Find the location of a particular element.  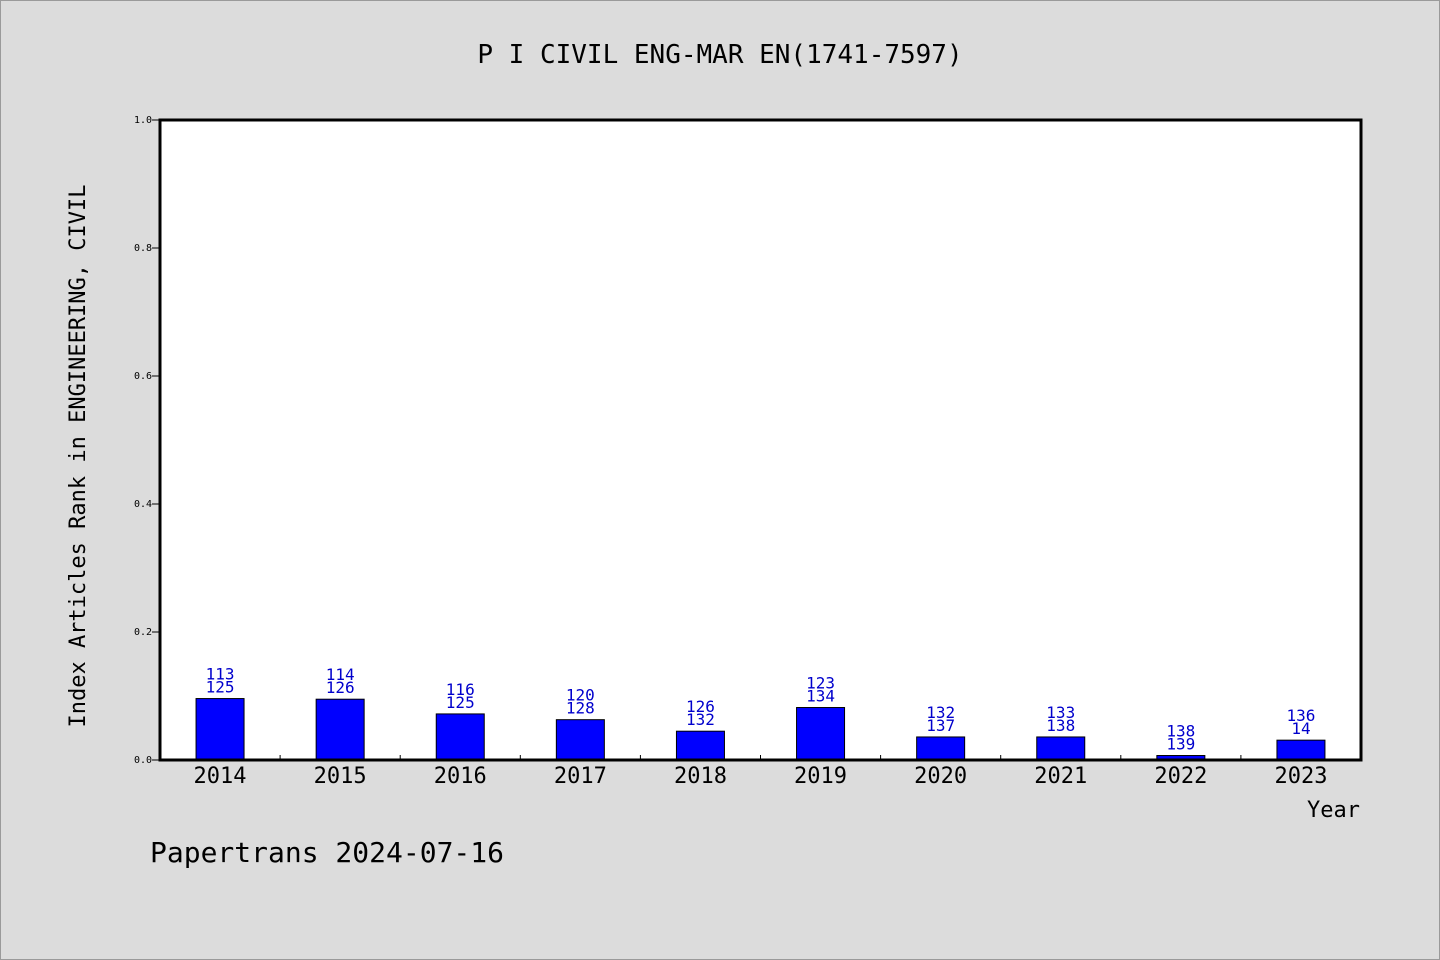

y-tick-label: 0.6 is located at coordinates (143, 376).